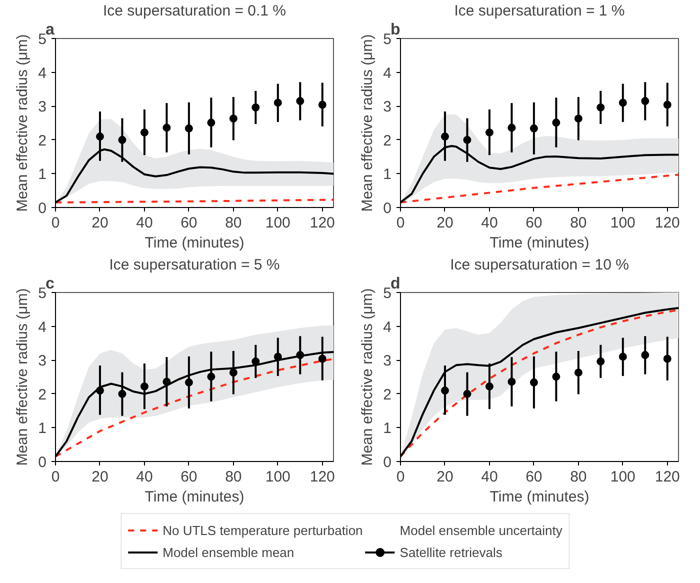 This screenshot has height=583, width=700. Describe the element at coordinates (395, 30) in the screenshot. I see `text: b` at that location.